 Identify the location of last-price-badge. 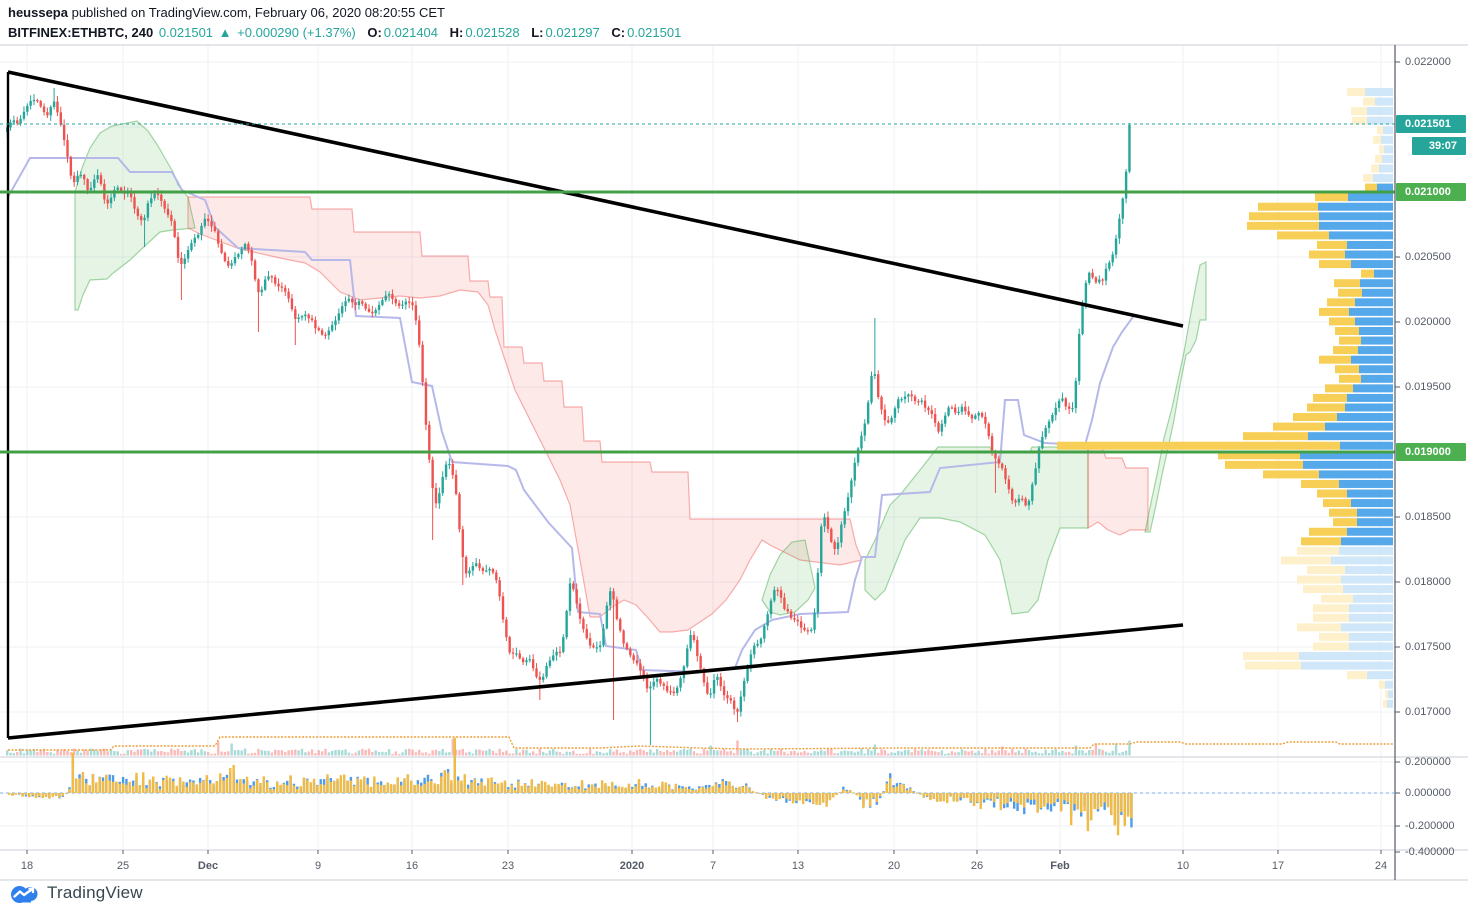
(1431, 124).